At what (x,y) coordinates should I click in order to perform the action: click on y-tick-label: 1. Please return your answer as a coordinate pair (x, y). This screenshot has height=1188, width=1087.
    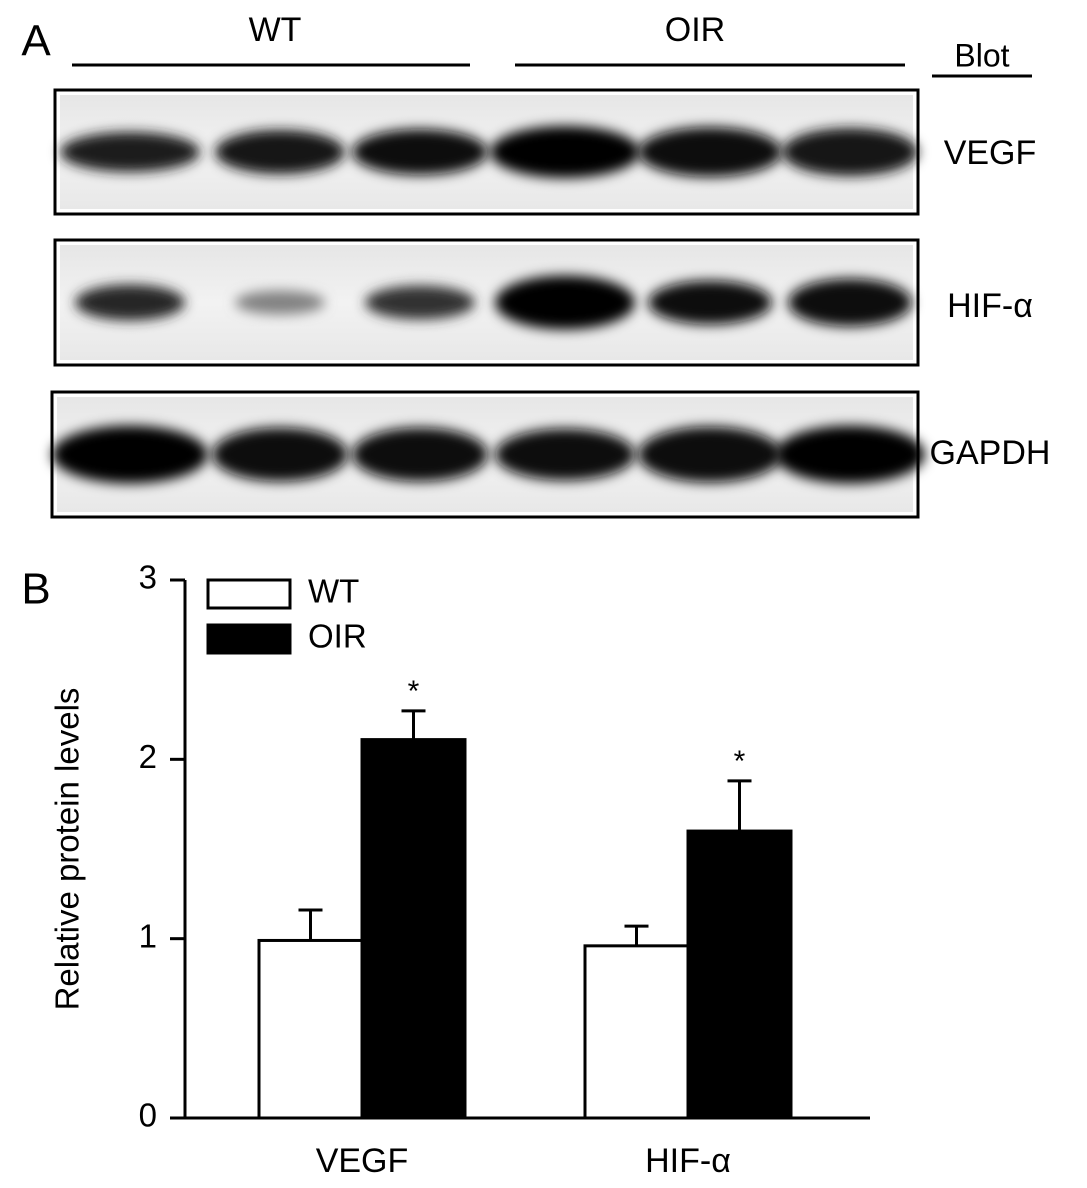
    Looking at the image, I should click on (148, 935).